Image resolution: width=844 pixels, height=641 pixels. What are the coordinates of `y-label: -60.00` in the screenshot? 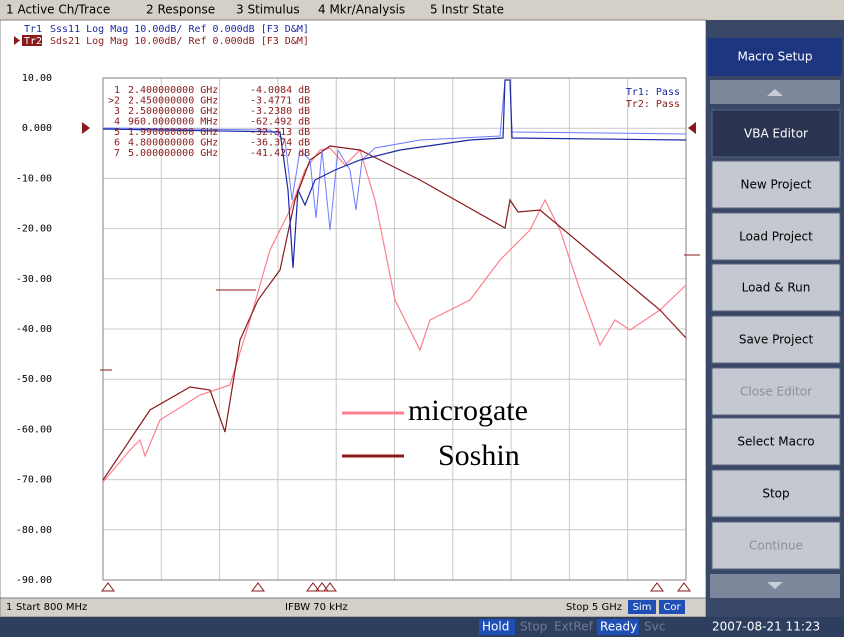 It's located at (34, 429).